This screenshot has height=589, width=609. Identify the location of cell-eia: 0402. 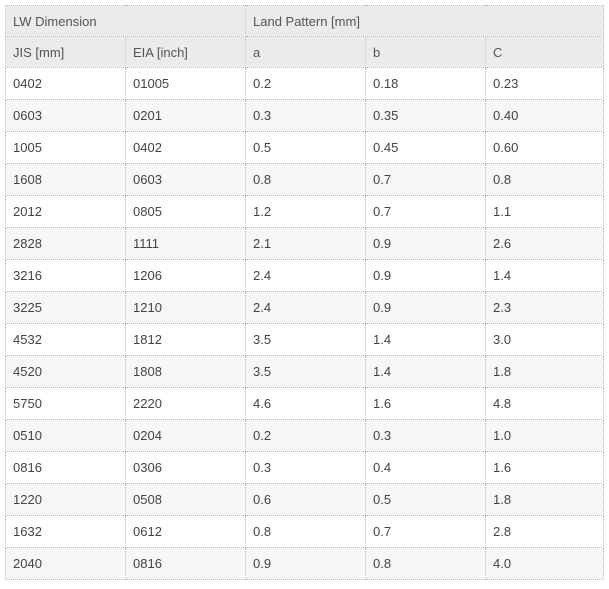
(185, 147).